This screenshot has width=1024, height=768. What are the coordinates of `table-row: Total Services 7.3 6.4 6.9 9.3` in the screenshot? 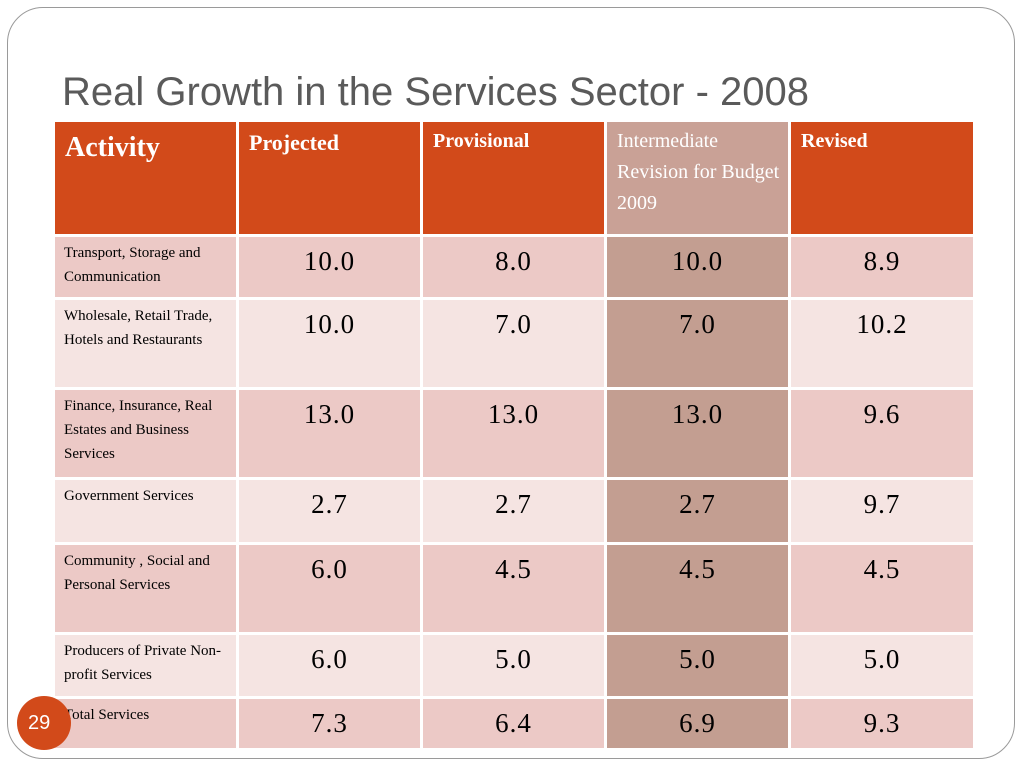 It's located at (514, 723).